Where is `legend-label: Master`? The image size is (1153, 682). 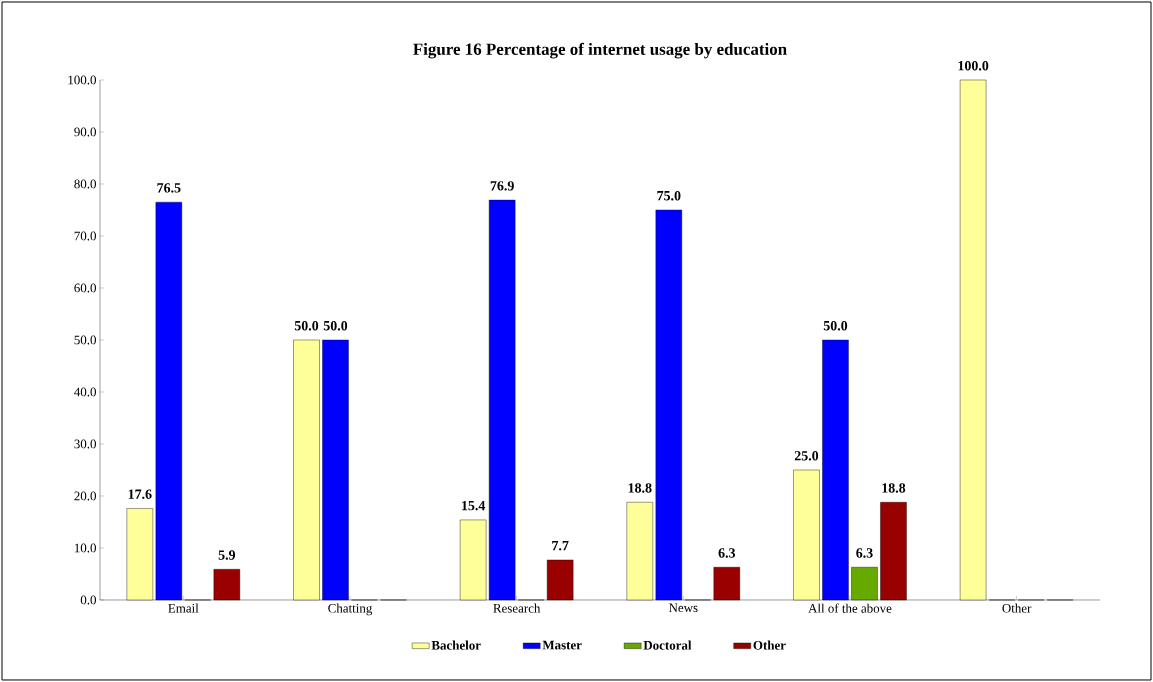
legend-label: Master is located at coordinates (562, 645).